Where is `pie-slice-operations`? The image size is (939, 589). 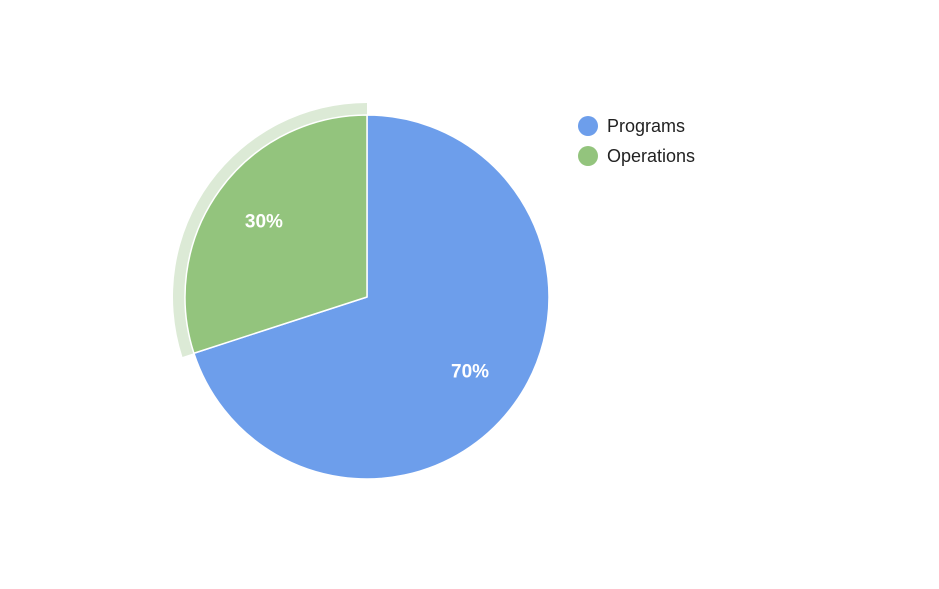 pie-slice-operations is located at coordinates (276, 234).